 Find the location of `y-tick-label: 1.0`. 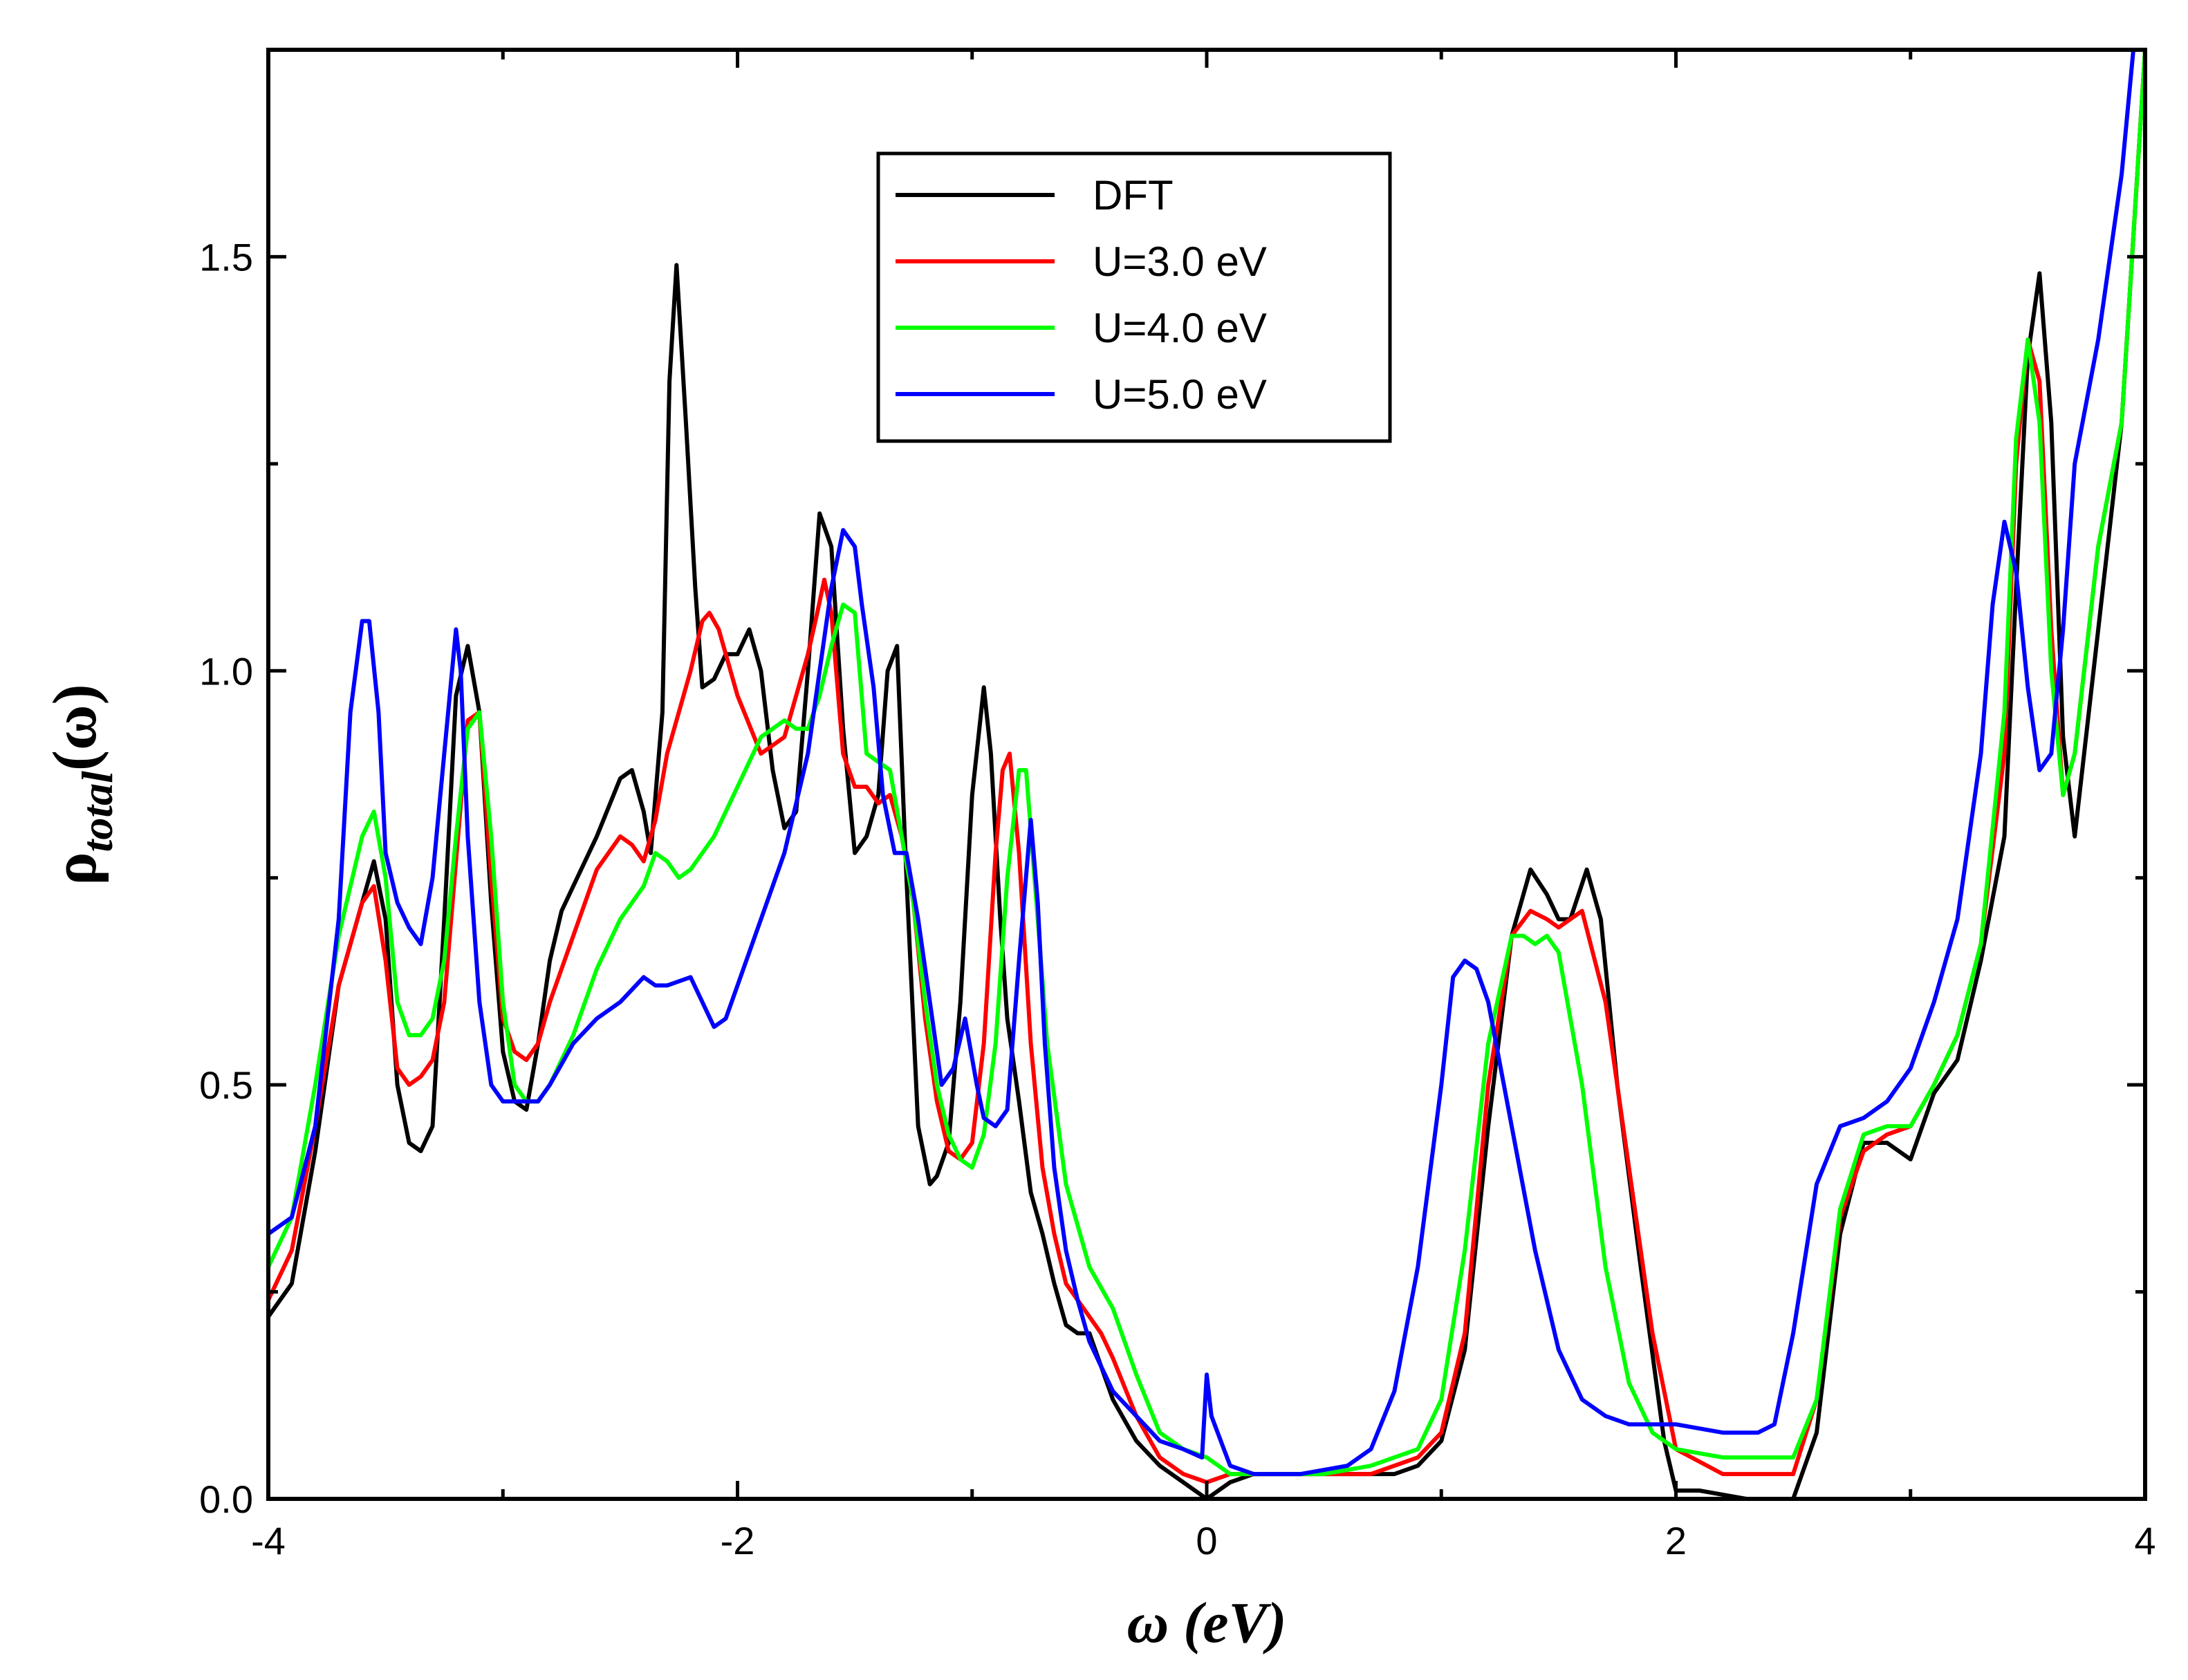

y-tick-label: 1.0 is located at coordinates (226, 671).